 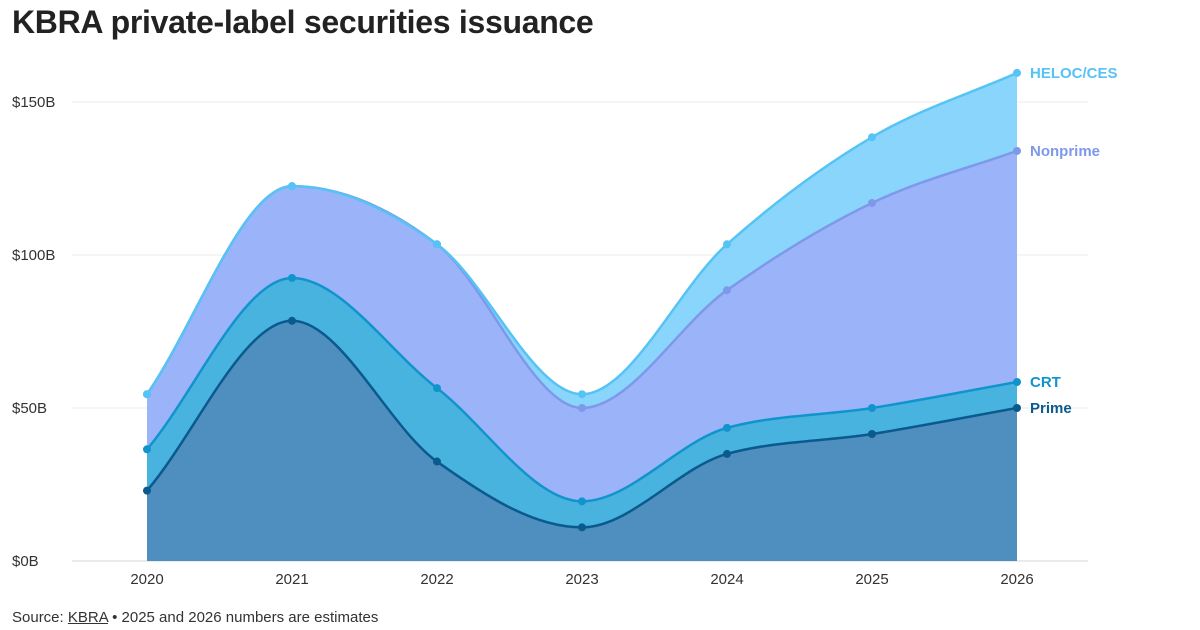 I want to click on y-tick-label: $150B, so click(x=33, y=102).